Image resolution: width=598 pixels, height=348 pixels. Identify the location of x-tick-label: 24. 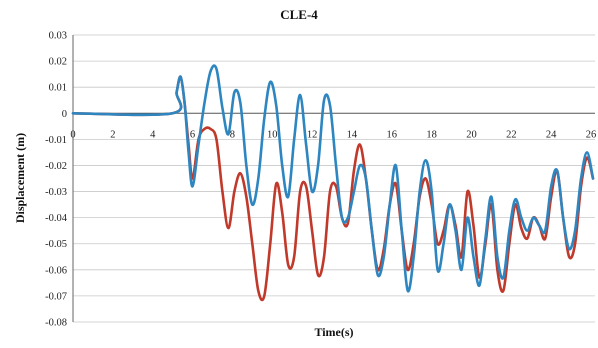
(551, 134).